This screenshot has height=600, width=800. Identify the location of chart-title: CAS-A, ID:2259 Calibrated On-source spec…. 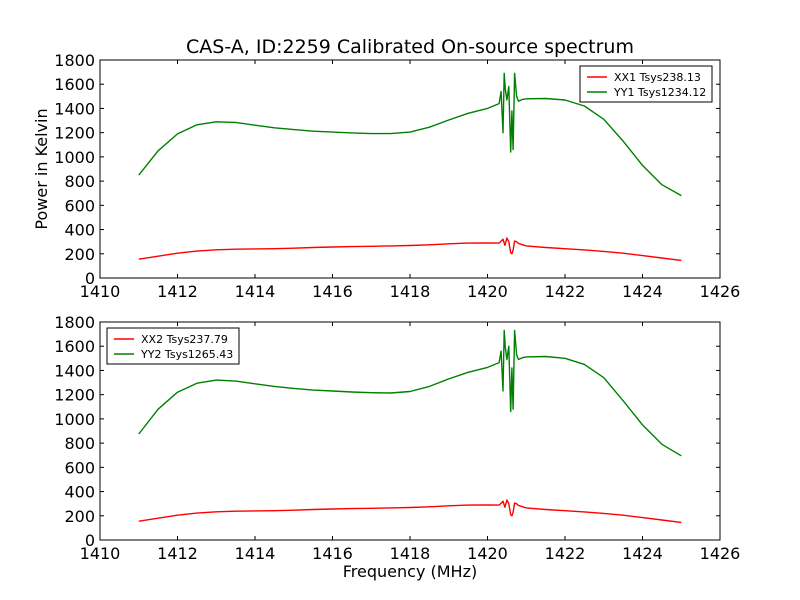
(410, 47).